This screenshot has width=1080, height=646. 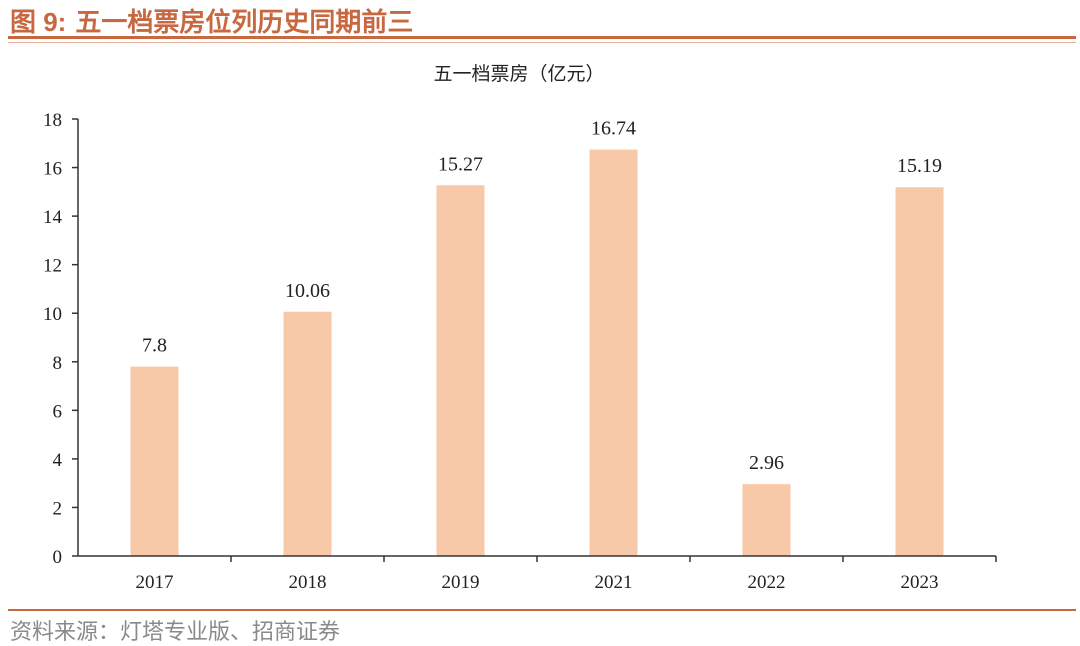 What do you see at coordinates (58, 411) in the screenshot?
I see `y-tick-label: 6` at bounding box center [58, 411].